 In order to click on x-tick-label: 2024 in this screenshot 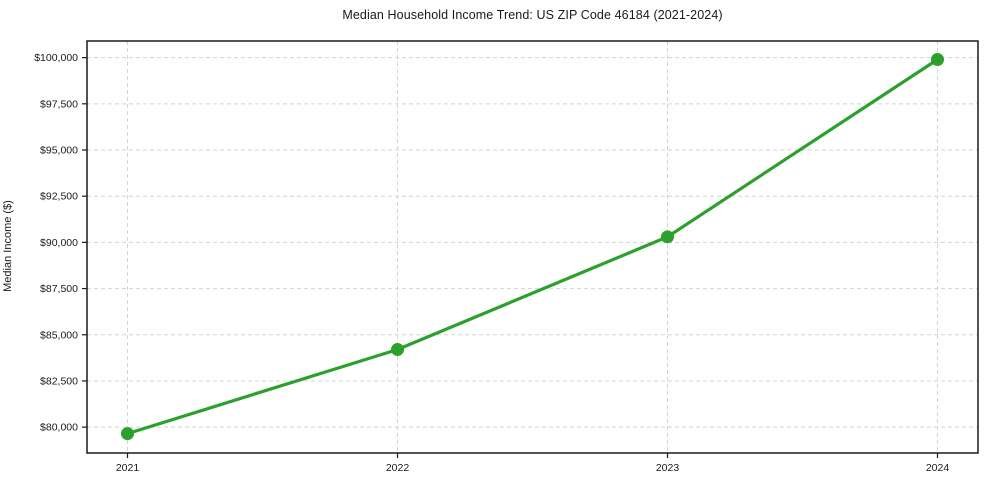, I will do `click(938, 468)`.